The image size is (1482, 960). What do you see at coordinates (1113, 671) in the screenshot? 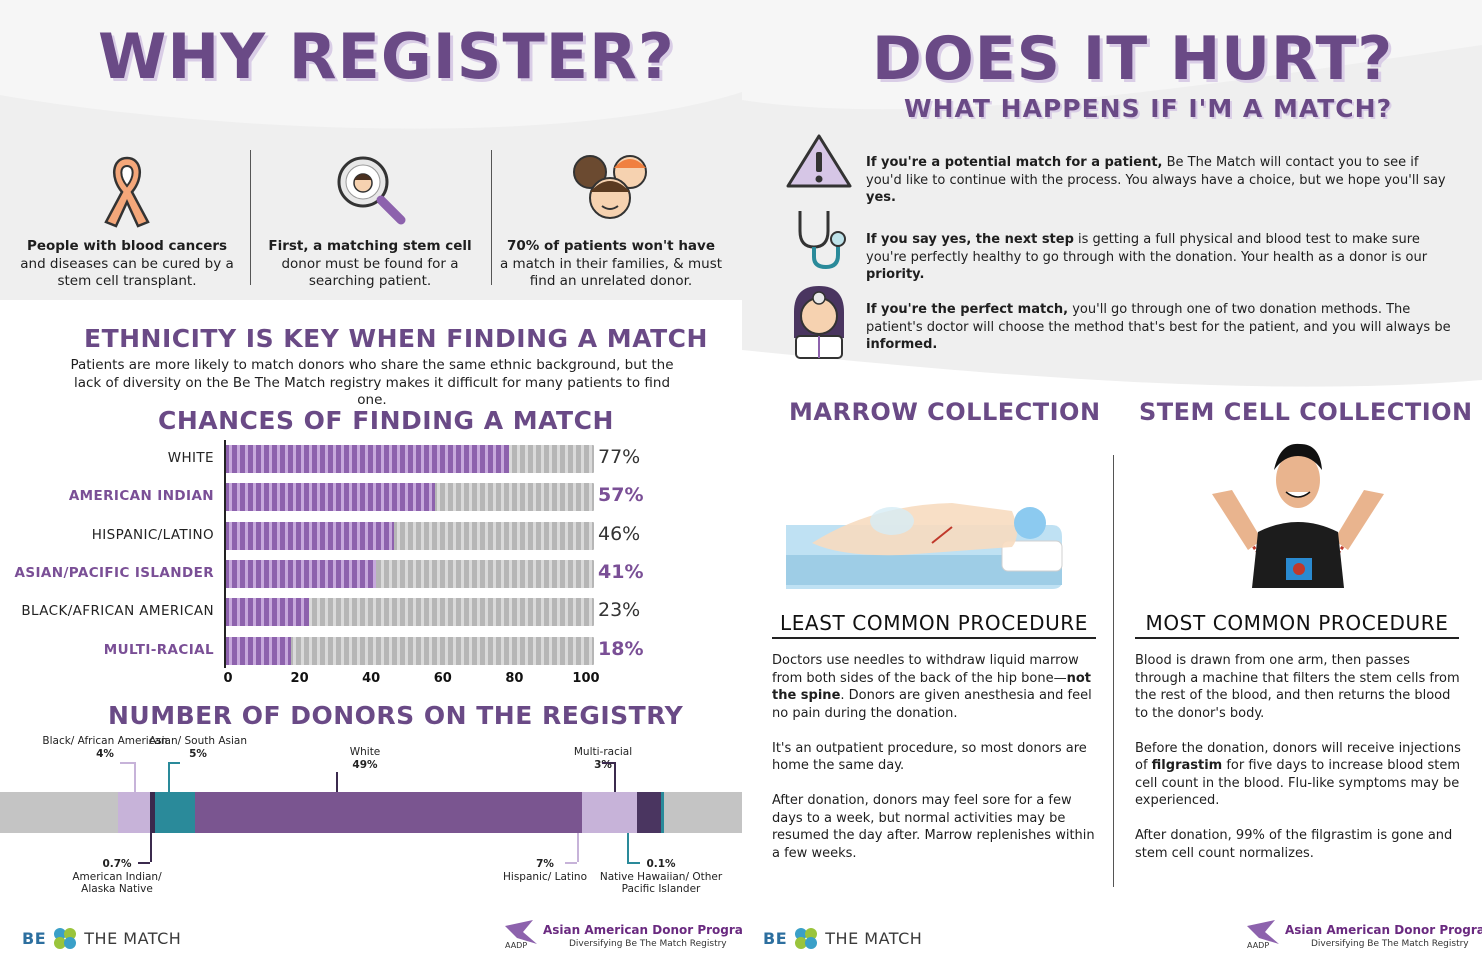
I see `column-divider` at bounding box center [1113, 671].